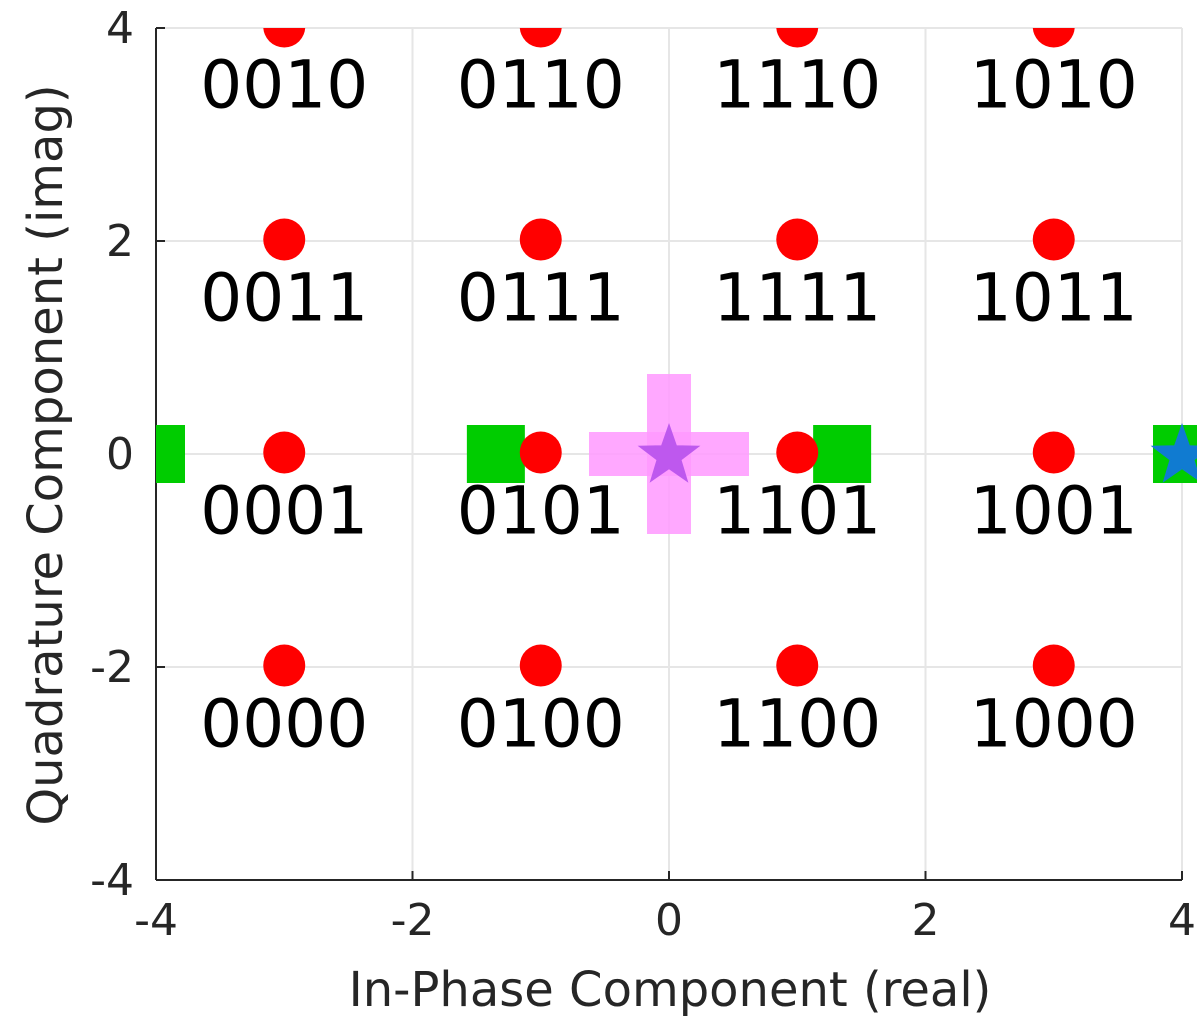  Describe the element at coordinates (1054, 724) in the screenshot. I see `bit-label: 1000` at that location.